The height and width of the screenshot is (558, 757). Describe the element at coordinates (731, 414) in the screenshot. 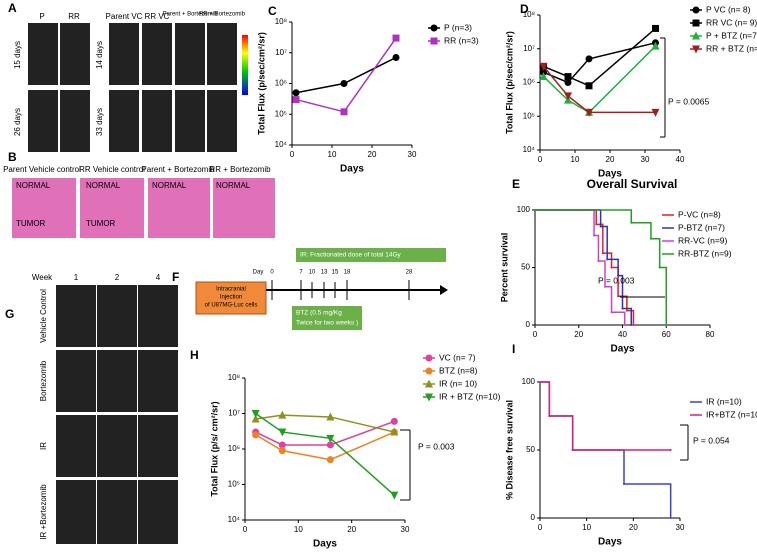

I see `legend-label: IR+BTZ (n=10)` at that location.